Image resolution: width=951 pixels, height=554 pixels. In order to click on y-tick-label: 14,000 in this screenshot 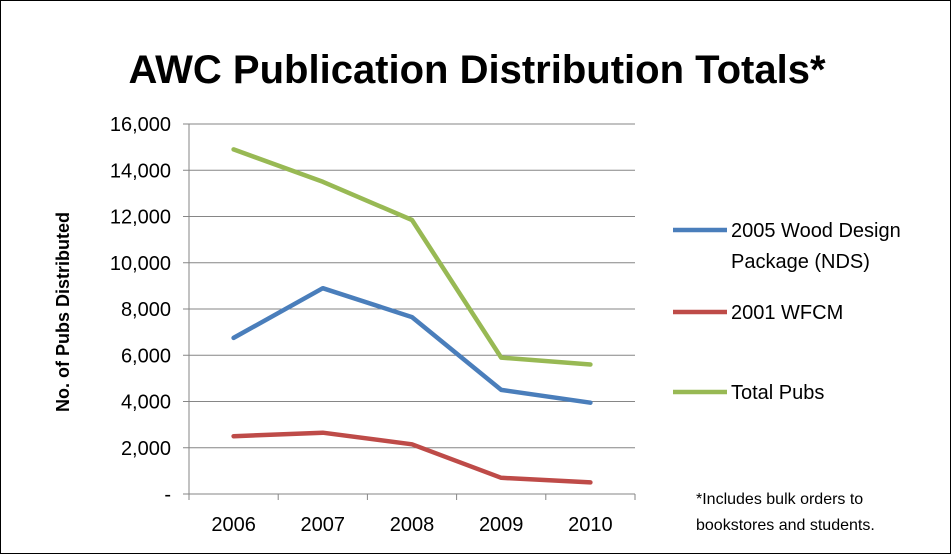, I will do `click(140, 171)`.